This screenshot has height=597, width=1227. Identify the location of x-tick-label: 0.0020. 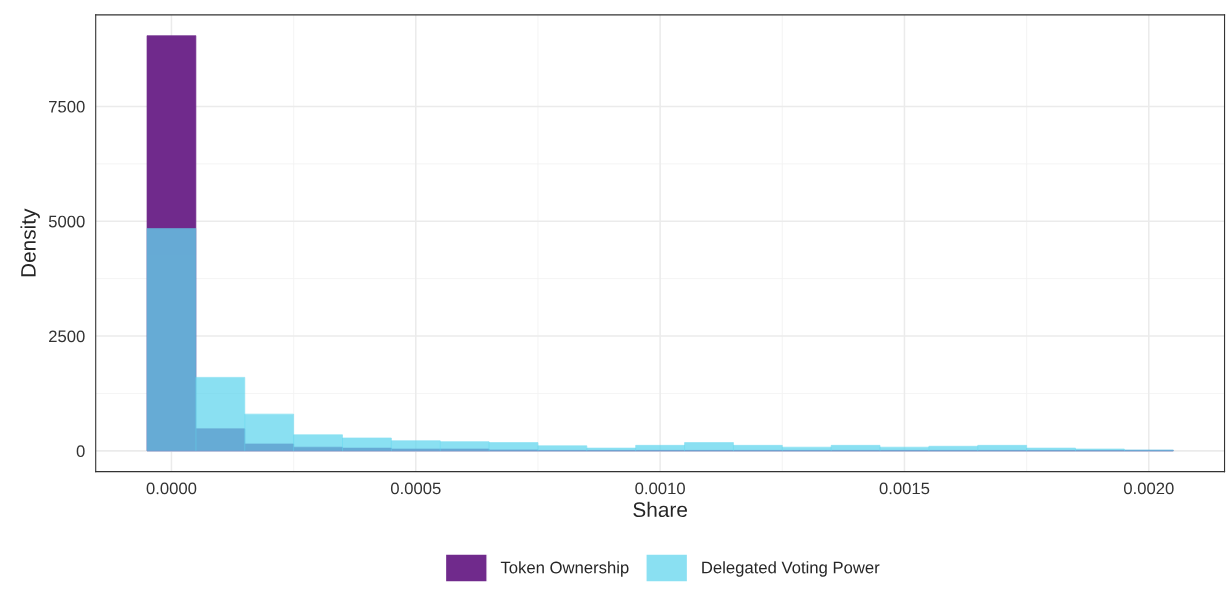
(1148, 488).